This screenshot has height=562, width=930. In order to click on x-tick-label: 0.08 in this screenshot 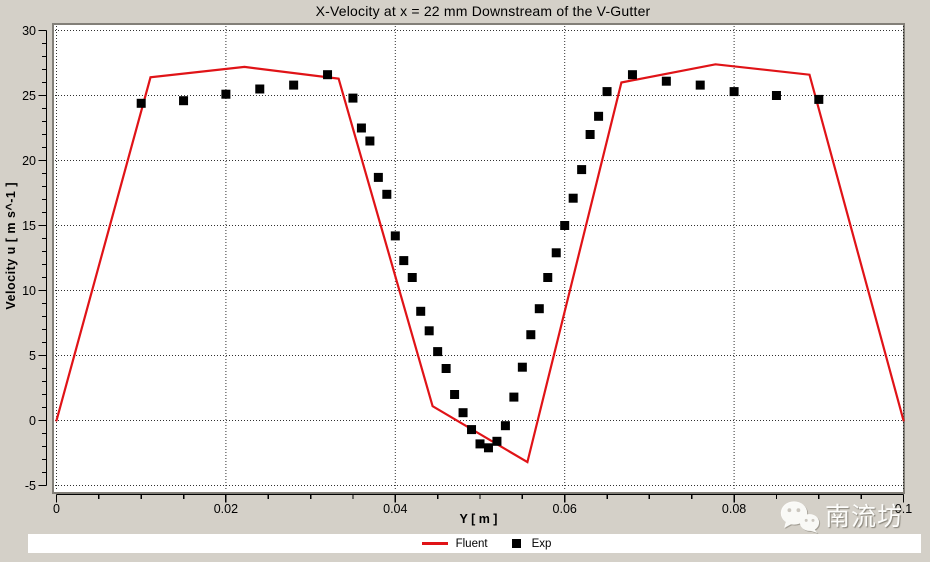, I will do `click(734, 509)`.